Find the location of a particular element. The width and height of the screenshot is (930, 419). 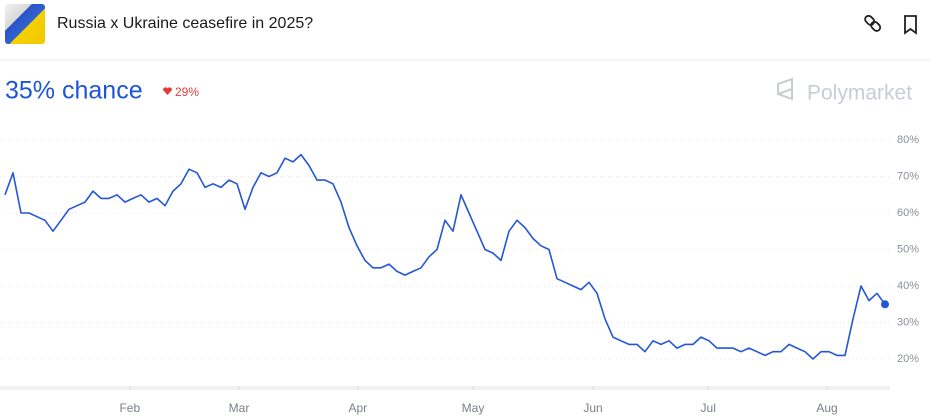

x-tick-label: Jul is located at coordinates (708, 408).